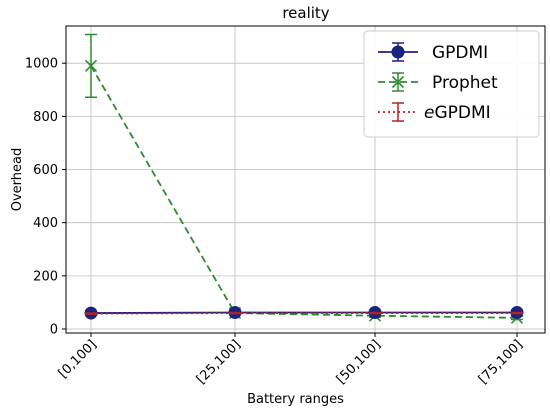  Describe the element at coordinates (501, 362) in the screenshot. I see `x-tick-label: [75,100]` at that location.